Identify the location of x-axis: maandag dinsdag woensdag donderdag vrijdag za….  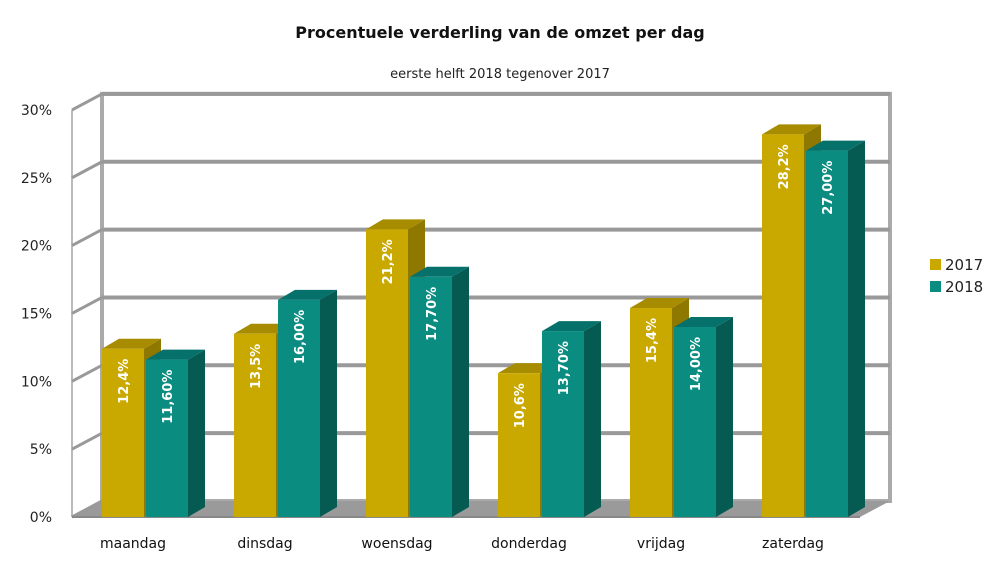
(462, 544).